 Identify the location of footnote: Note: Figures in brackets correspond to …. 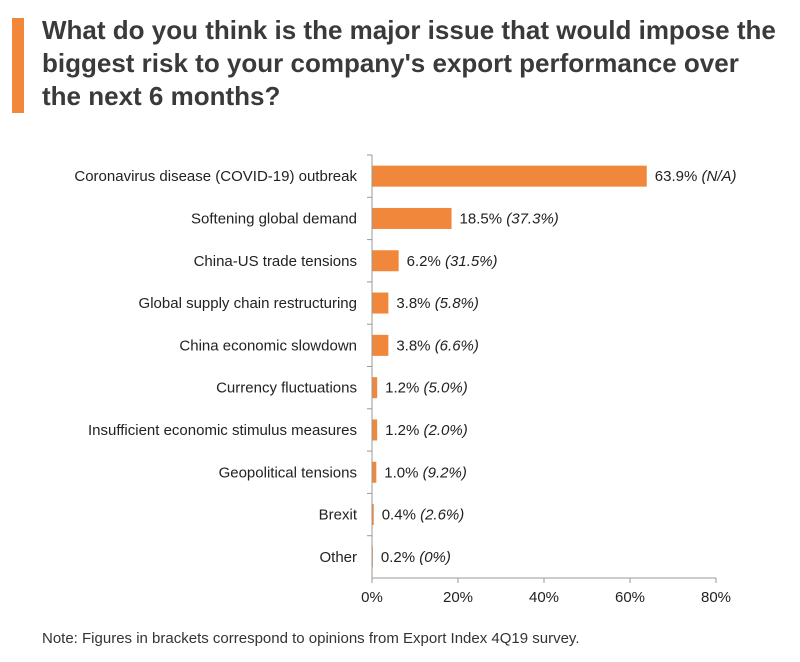
(311, 638).